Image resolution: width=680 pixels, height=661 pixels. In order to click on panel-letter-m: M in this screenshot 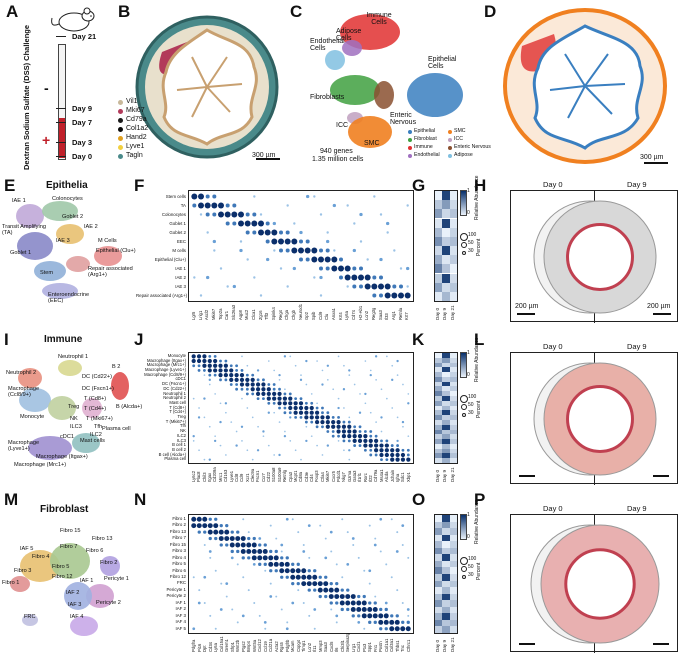, I will do `click(11, 499)`.